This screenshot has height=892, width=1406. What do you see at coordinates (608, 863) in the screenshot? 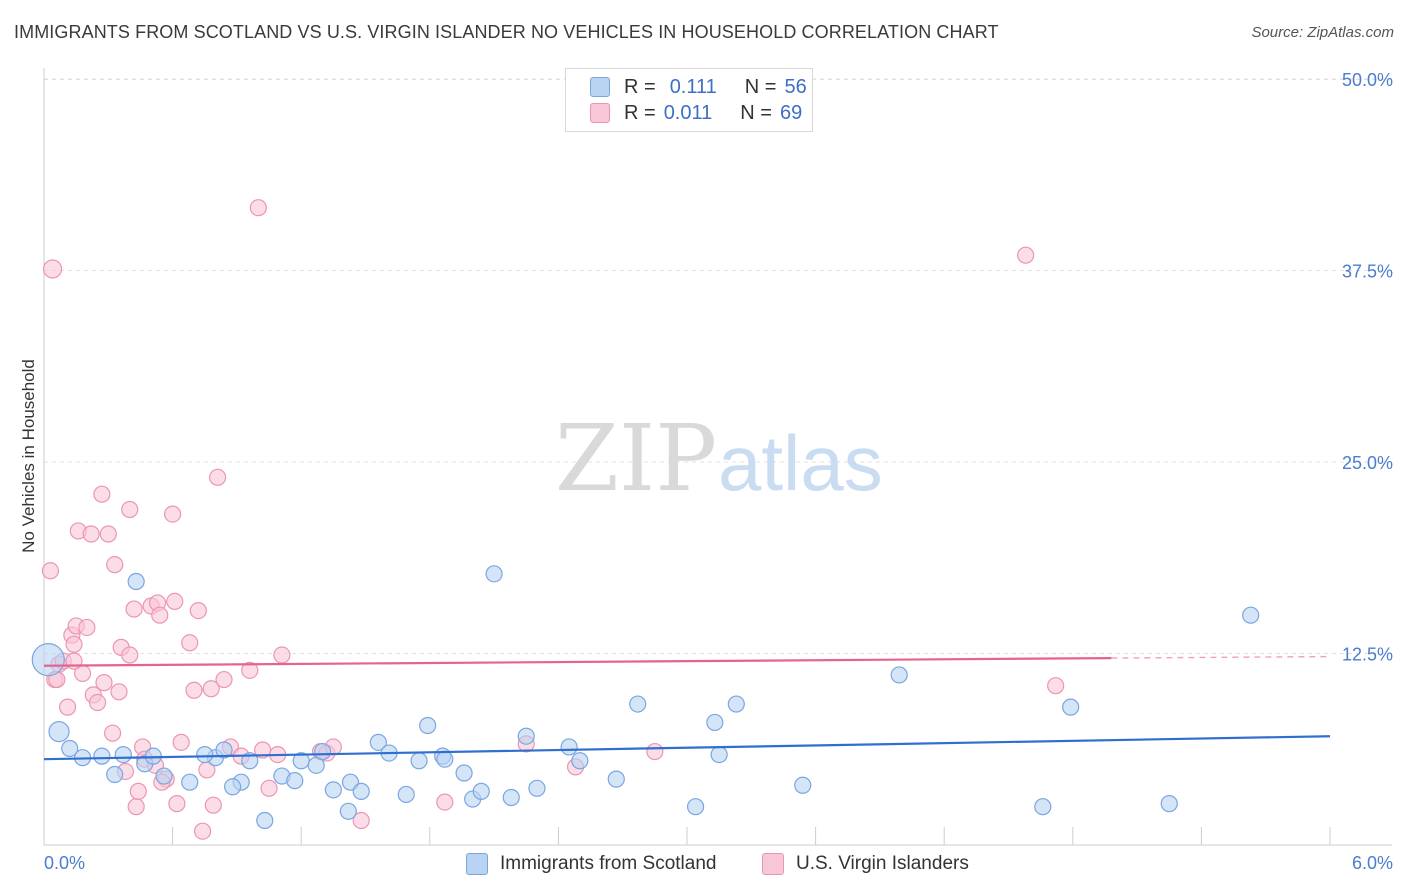
I see `bottom-legend-label-blue: Immigrants from Scotland` at bounding box center [608, 863].